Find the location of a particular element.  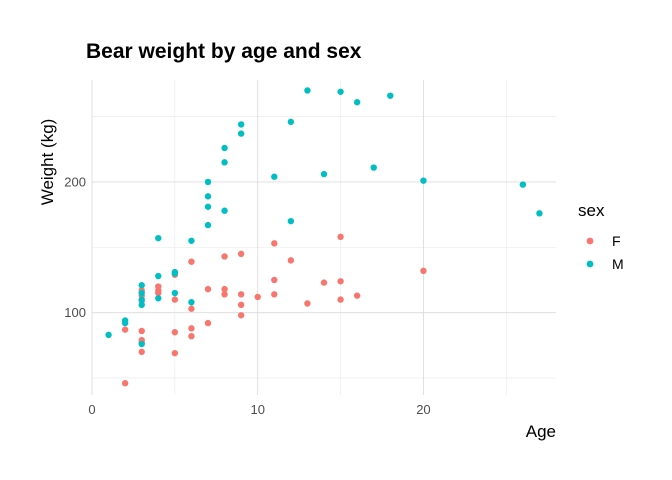

chart-title: Bear weight by age and sex is located at coordinates (224, 51).